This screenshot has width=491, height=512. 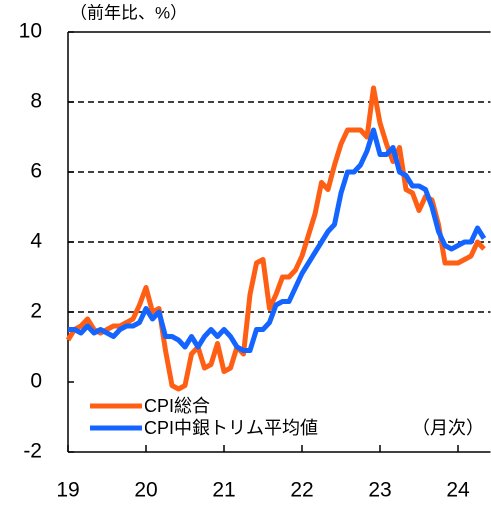 What do you see at coordinates (379, 490) in the screenshot?
I see `x-tick-label: 23` at bounding box center [379, 490].